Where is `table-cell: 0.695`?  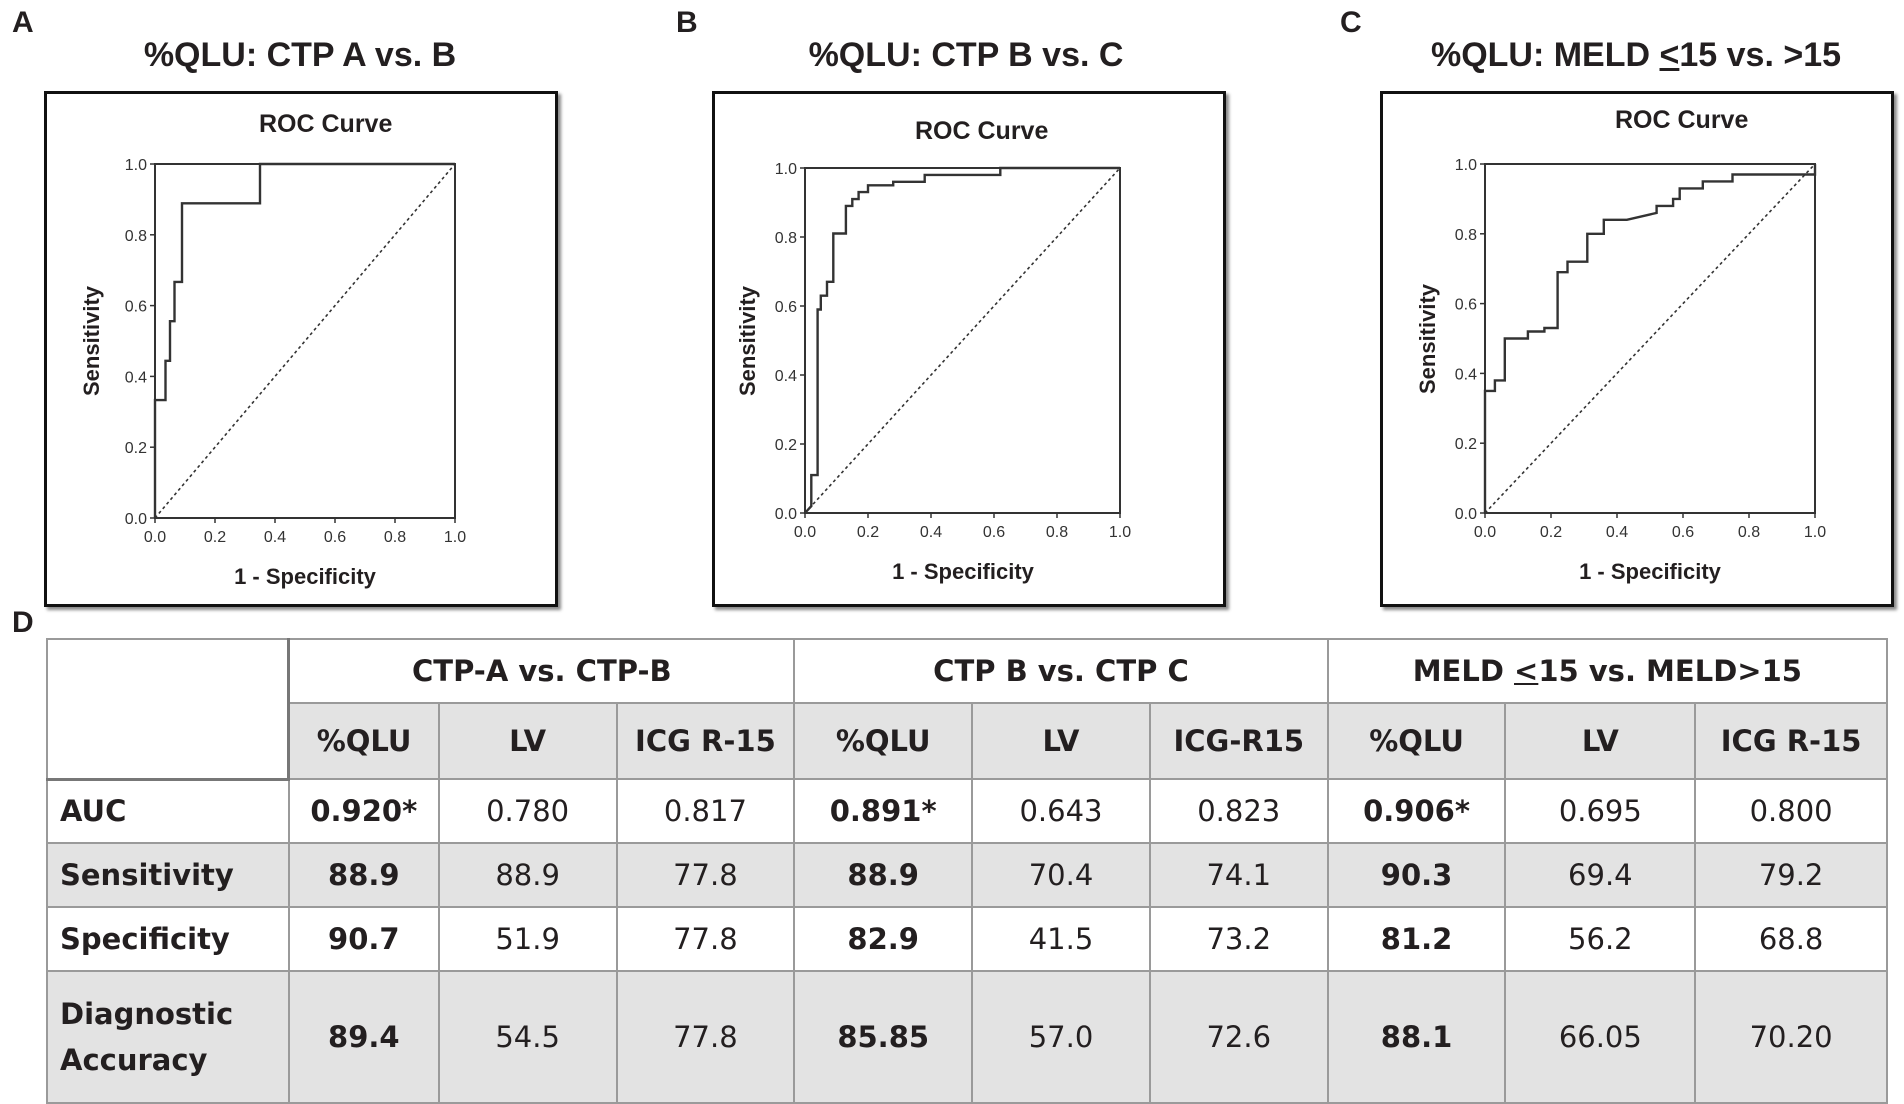 table-cell: 0.695 is located at coordinates (1600, 811).